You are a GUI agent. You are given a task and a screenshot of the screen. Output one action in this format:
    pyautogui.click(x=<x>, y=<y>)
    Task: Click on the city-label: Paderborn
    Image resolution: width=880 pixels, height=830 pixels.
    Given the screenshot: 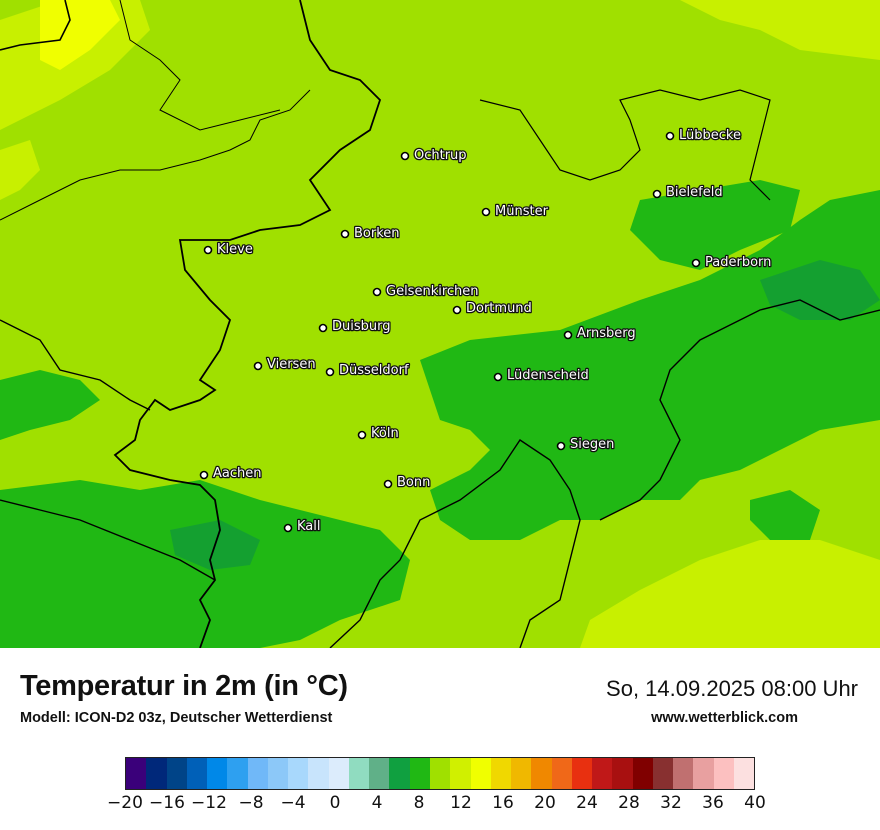 What is the action you would take?
    pyautogui.click(x=738, y=262)
    